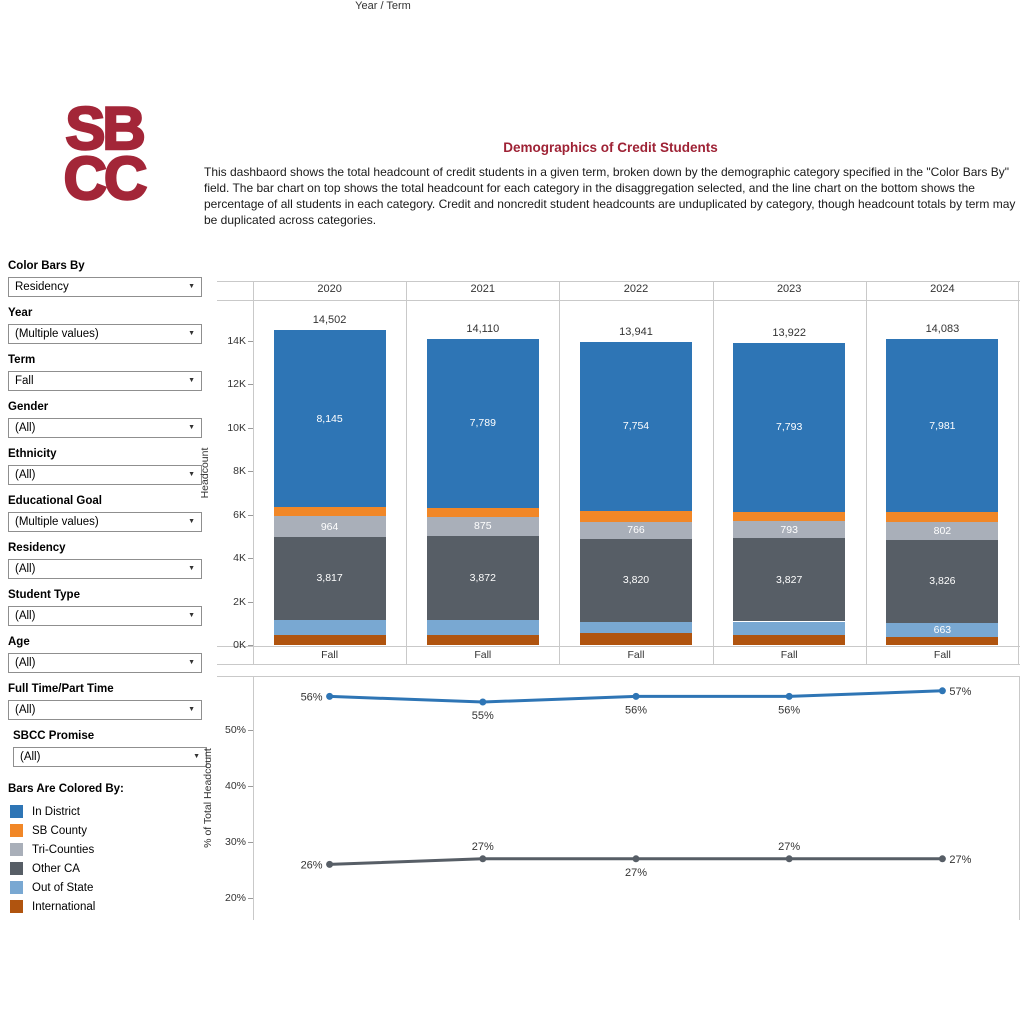 This screenshot has width=1030, height=1030. I want to click on filter-group-age: Age (All) ▼, so click(105, 654).